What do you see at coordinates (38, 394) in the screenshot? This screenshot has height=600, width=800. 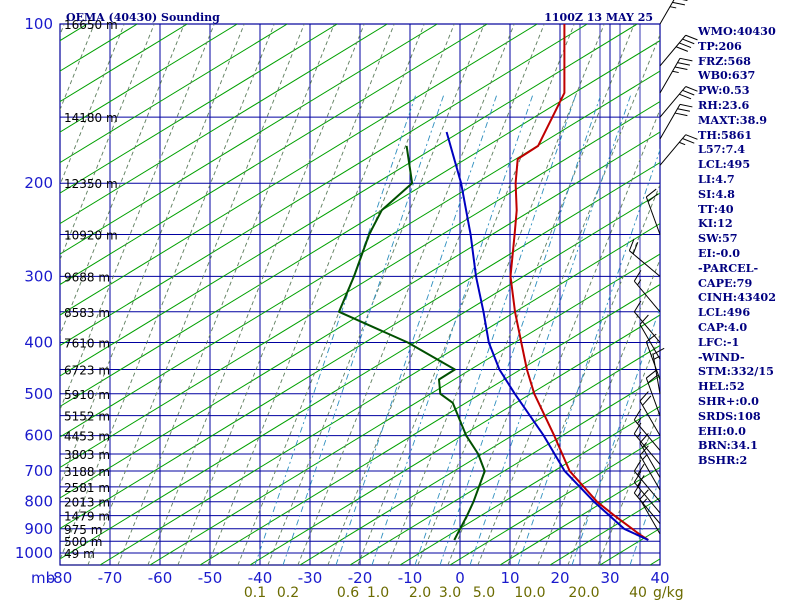 I see `pressure-label-500: 500` at bounding box center [38, 394].